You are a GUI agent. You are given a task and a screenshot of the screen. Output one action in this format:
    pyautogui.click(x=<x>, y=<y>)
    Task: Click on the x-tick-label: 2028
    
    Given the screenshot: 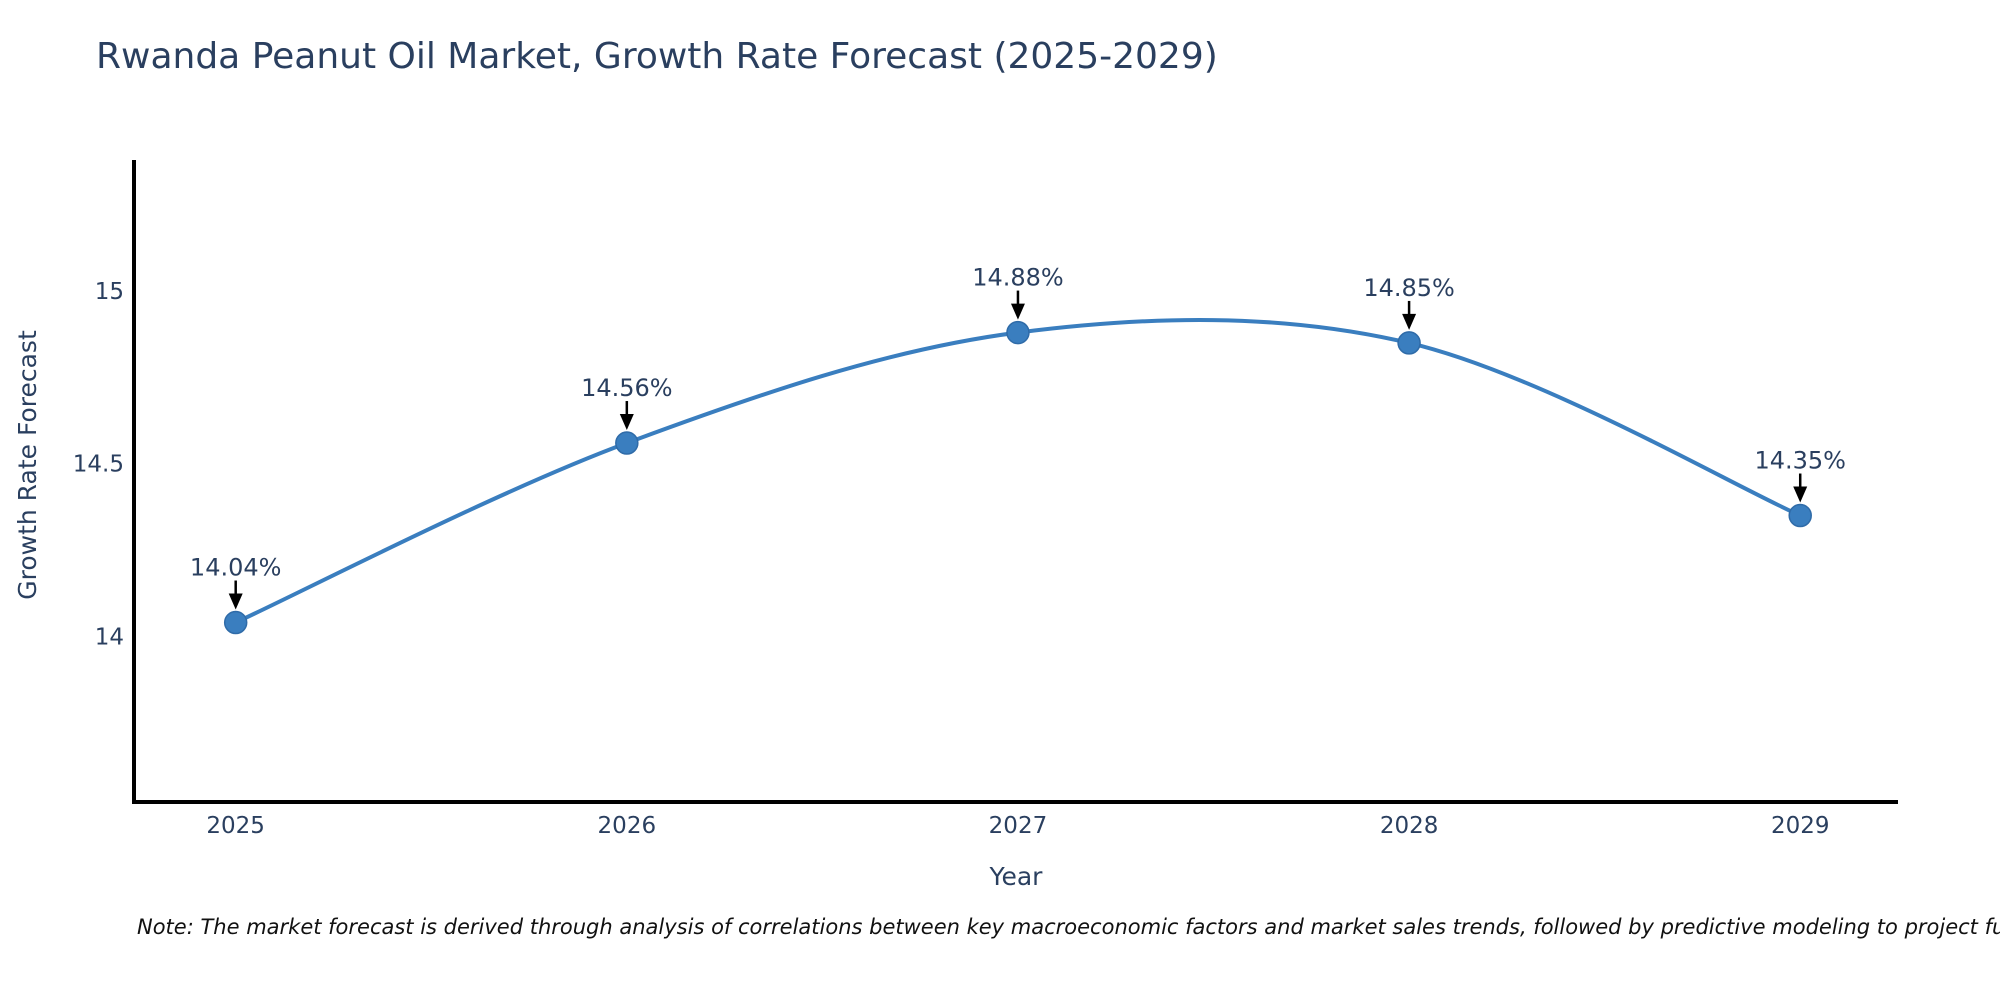 What is the action you would take?
    pyautogui.click(x=1409, y=826)
    